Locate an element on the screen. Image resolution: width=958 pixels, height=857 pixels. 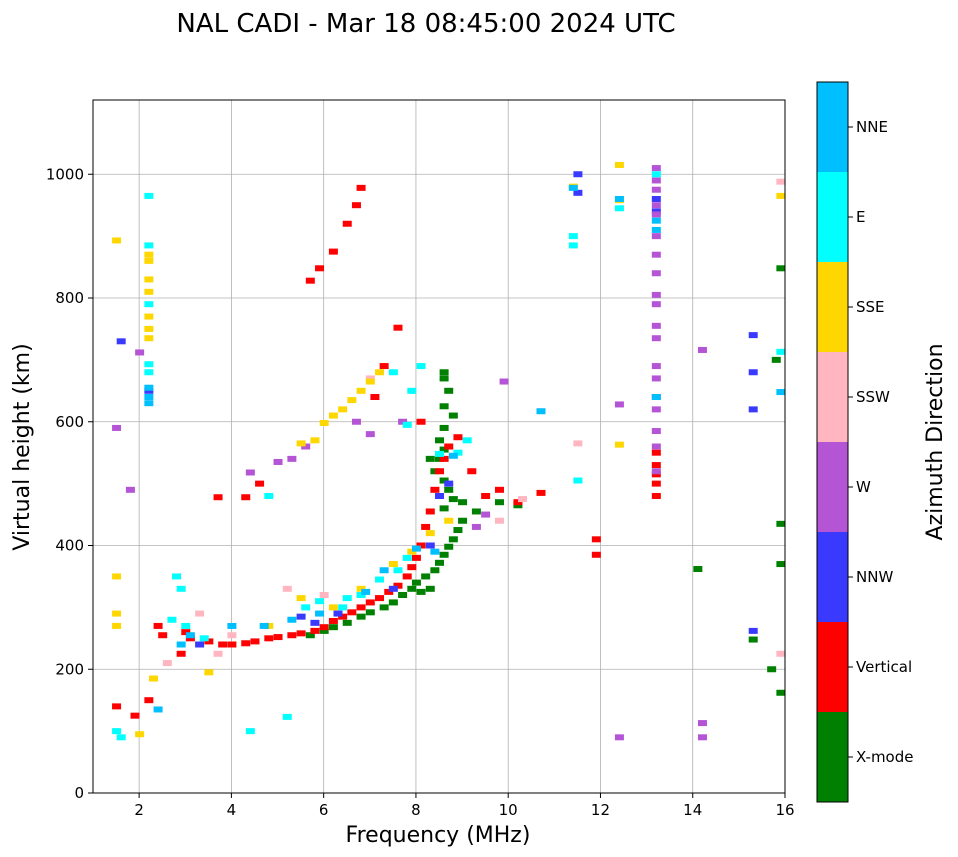
colorbar-label: NNW is located at coordinates (874, 577).